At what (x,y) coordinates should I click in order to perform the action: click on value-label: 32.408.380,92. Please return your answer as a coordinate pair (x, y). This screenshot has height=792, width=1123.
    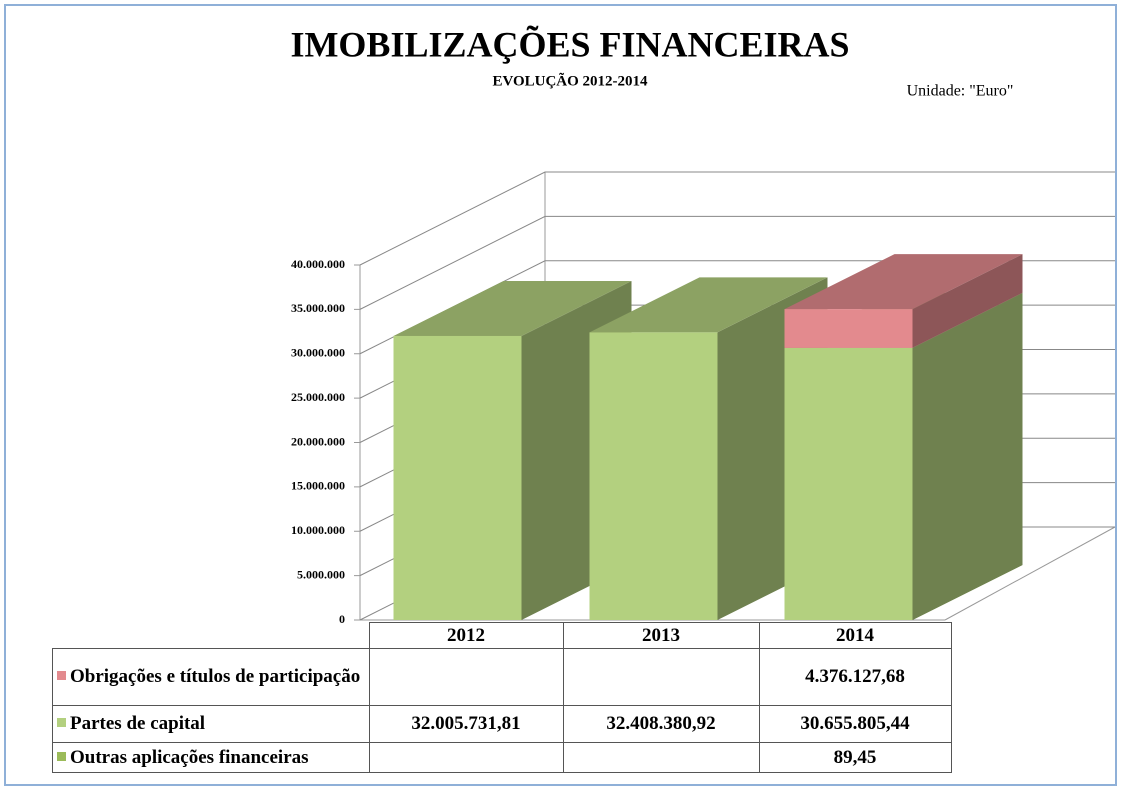
    Looking at the image, I should click on (661, 723).